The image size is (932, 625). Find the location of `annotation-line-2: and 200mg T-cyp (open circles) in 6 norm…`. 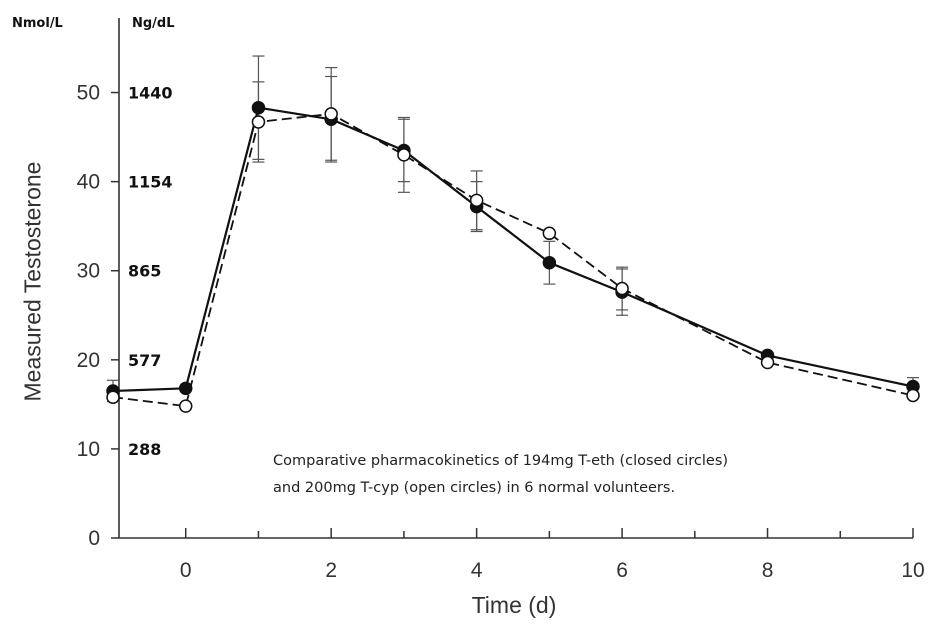

annotation-line-2: and 200mg T-cyp (open circles) in 6 norm… is located at coordinates (474, 488).